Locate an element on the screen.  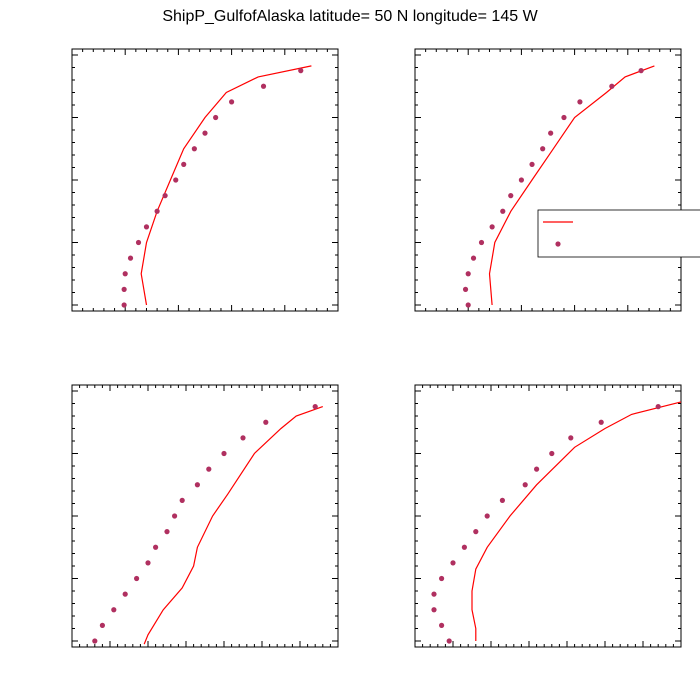
legend is located at coordinates (618, 233).